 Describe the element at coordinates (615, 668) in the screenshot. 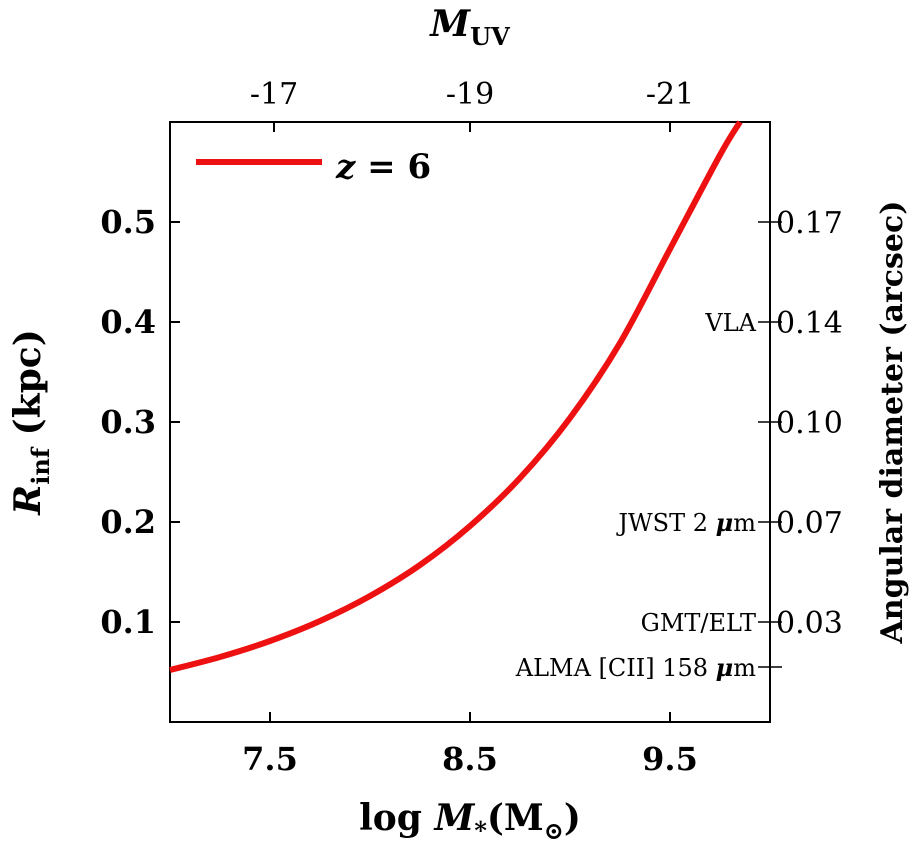

I see `instrument-label-text: ALMA [CII] 158` at that location.